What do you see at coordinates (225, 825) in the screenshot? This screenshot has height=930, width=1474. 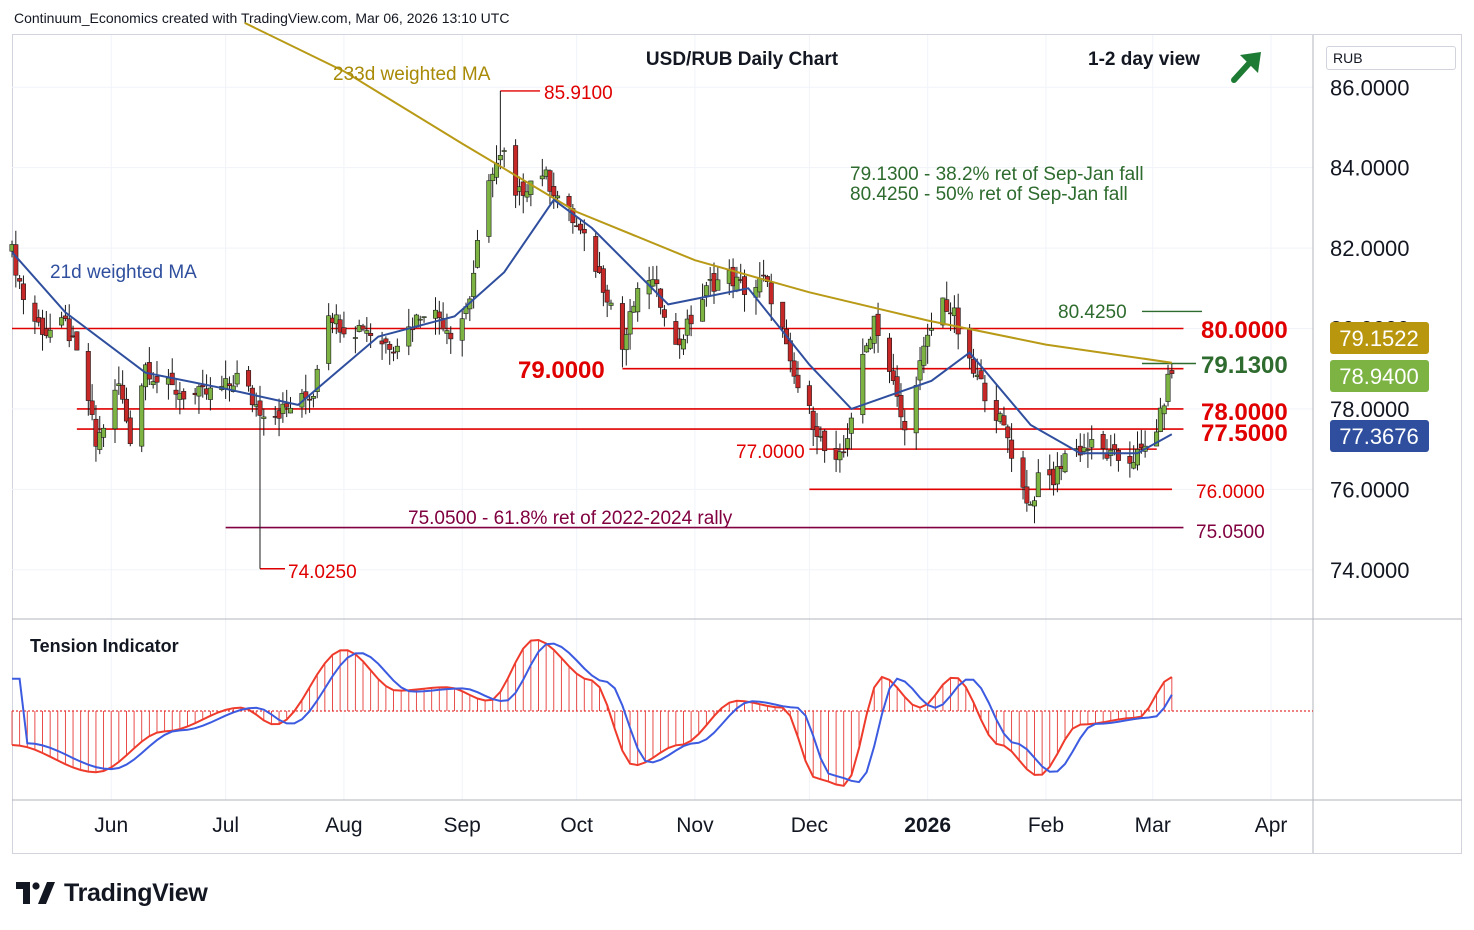 I see `x-tick-label: Jul` at bounding box center [225, 825].